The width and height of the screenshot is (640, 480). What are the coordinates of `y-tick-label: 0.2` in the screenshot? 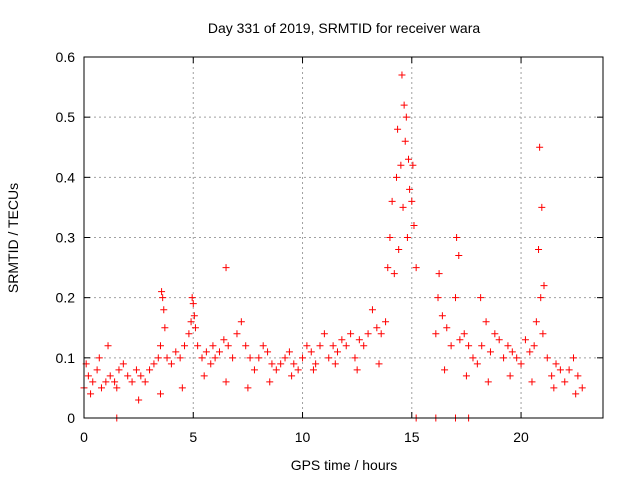 It's located at (66, 298).